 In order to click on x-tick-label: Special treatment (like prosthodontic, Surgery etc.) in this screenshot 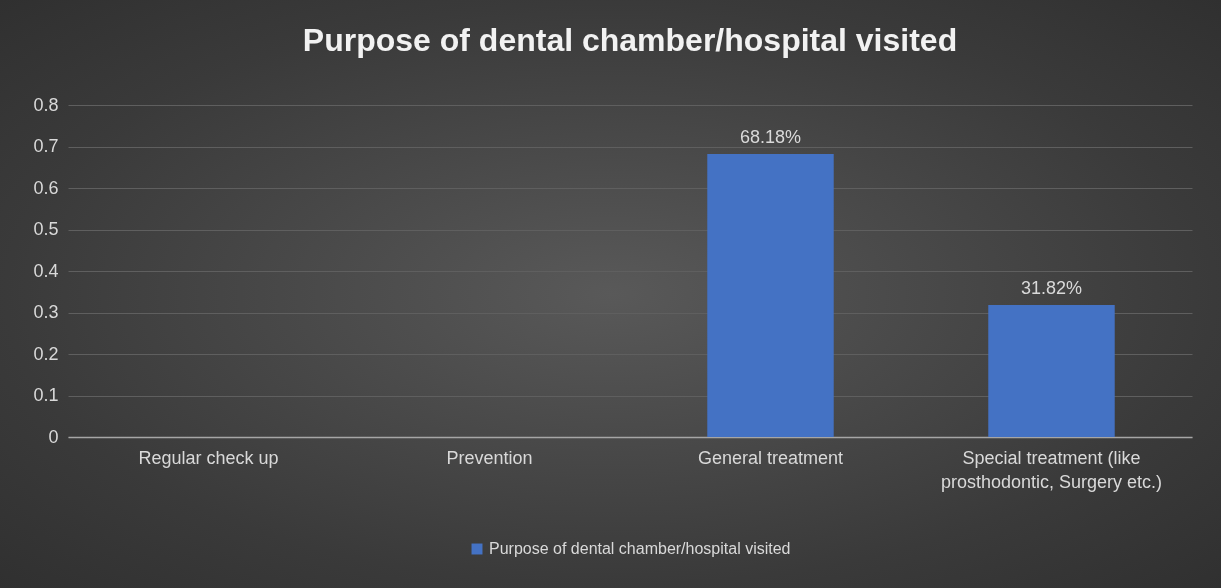, I will do `click(1051, 469)`.